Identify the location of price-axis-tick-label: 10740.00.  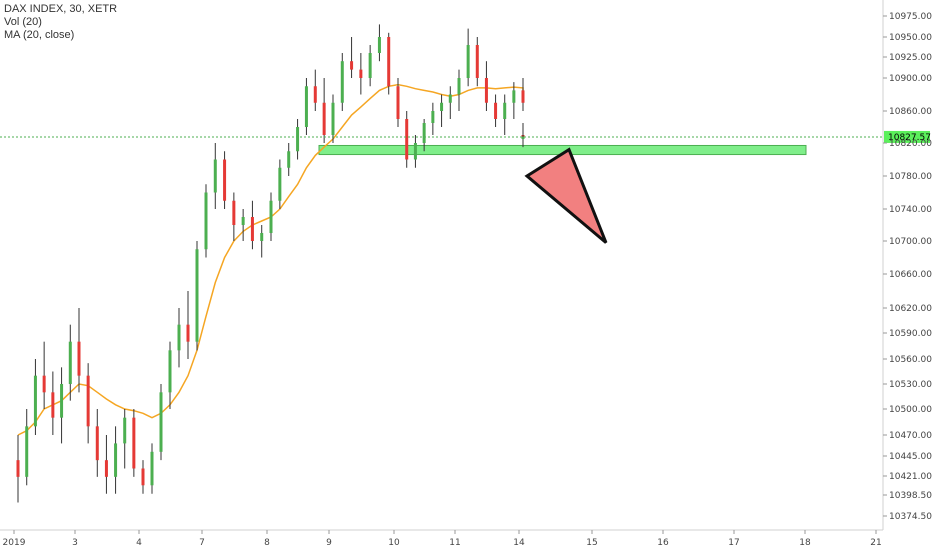
(910, 210).